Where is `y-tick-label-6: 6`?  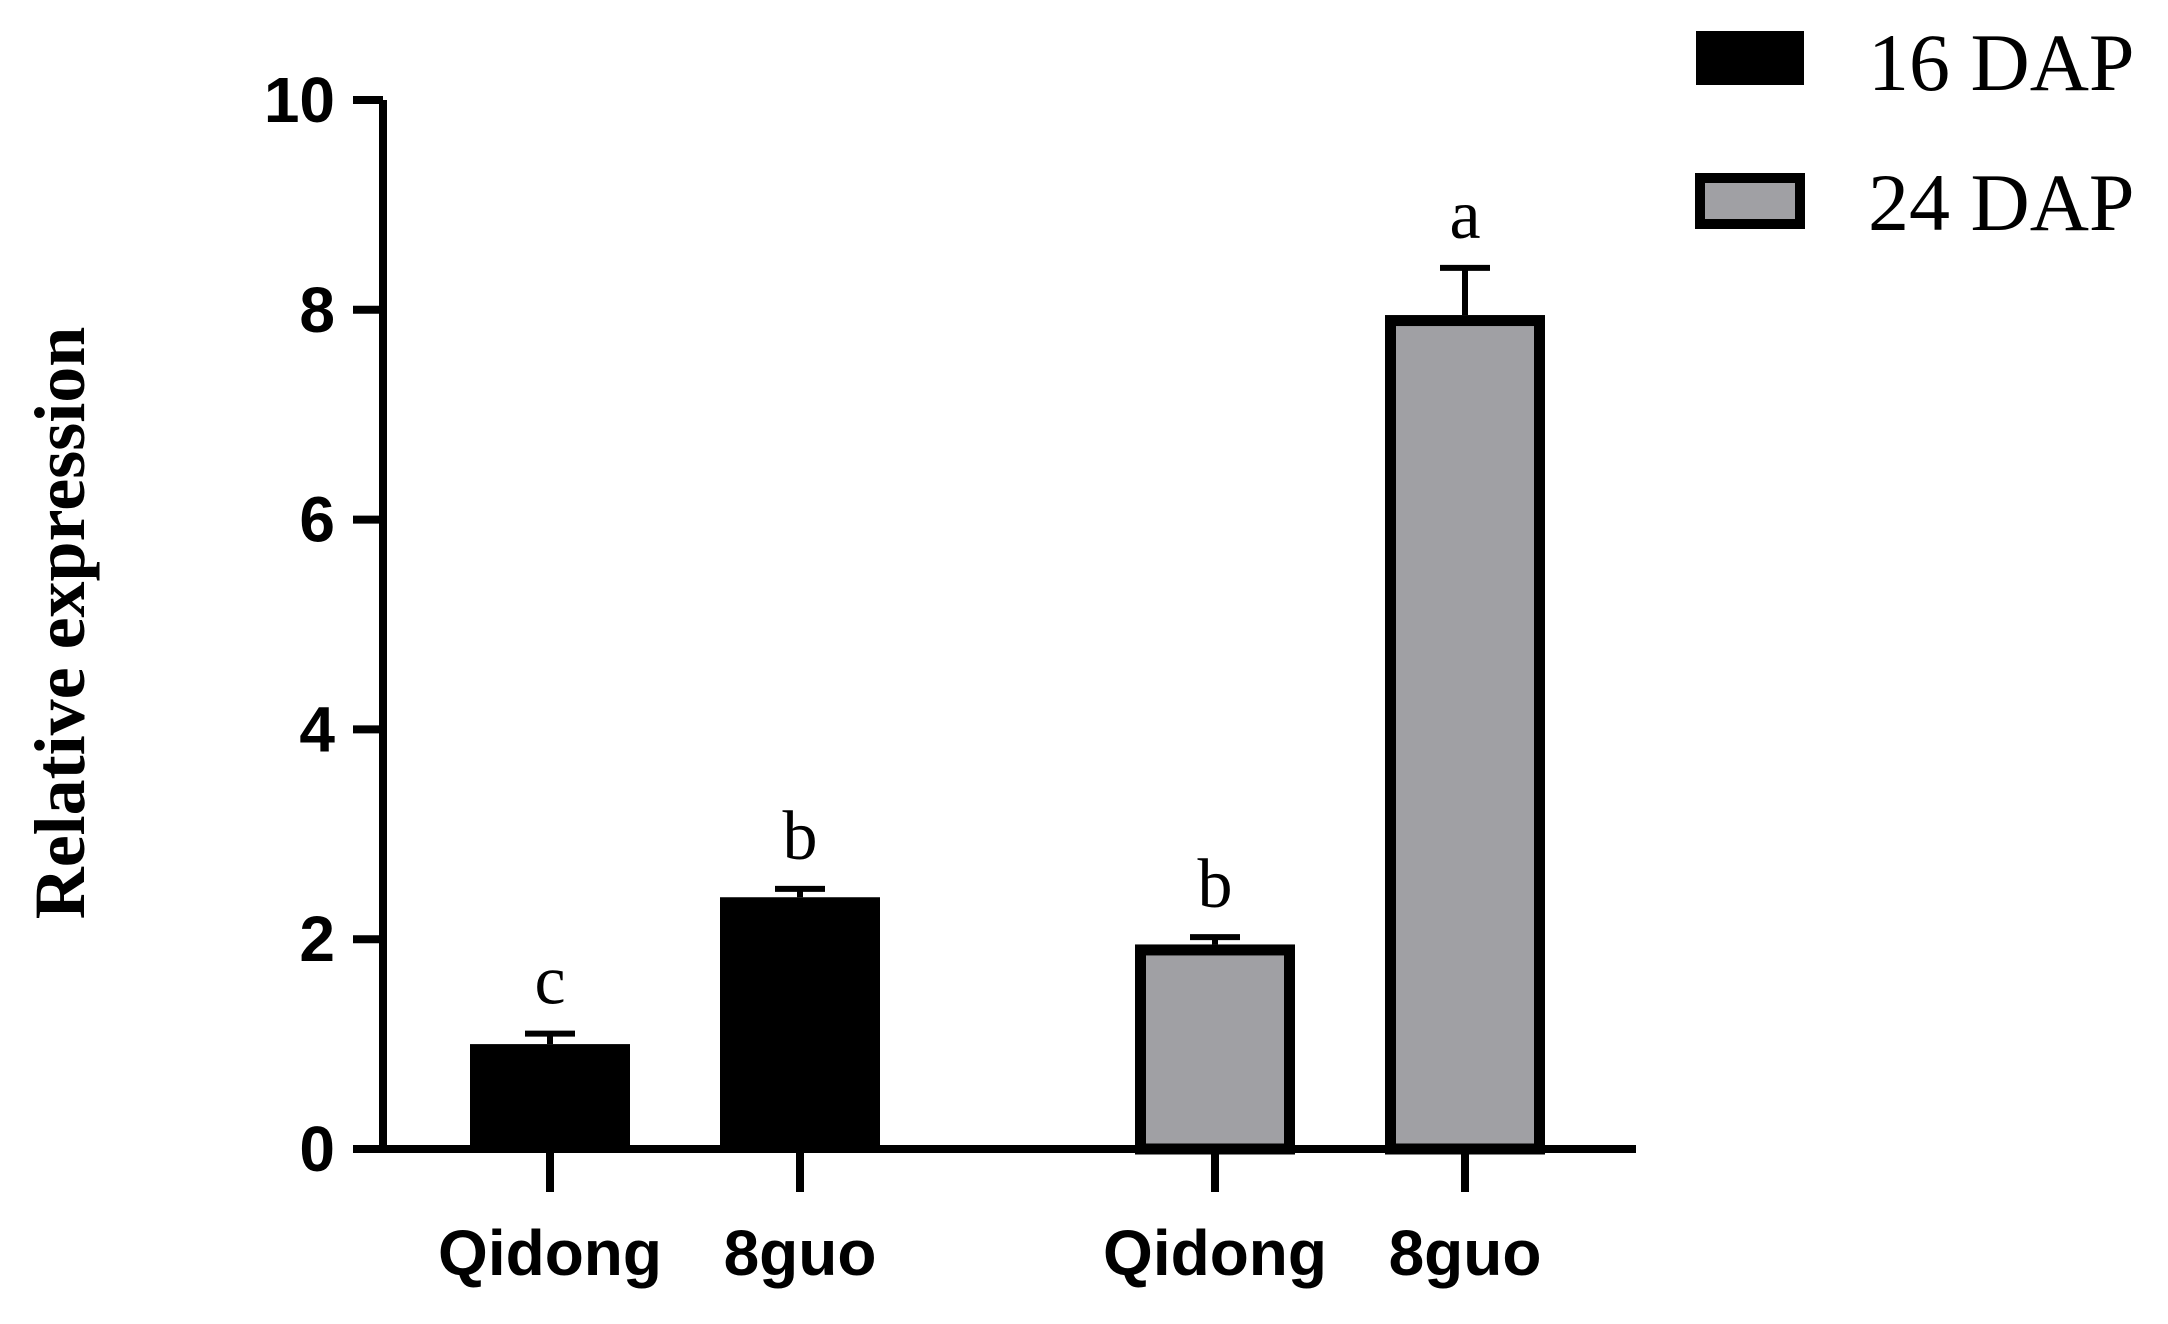 y-tick-label-6: 6 is located at coordinates (317, 520).